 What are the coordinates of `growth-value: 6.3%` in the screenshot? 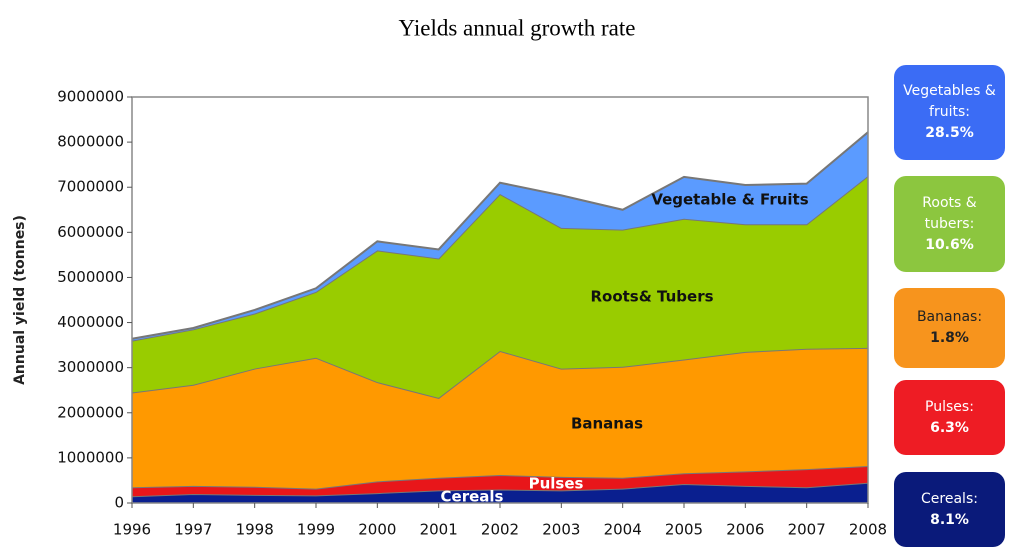 It's located at (949, 427).